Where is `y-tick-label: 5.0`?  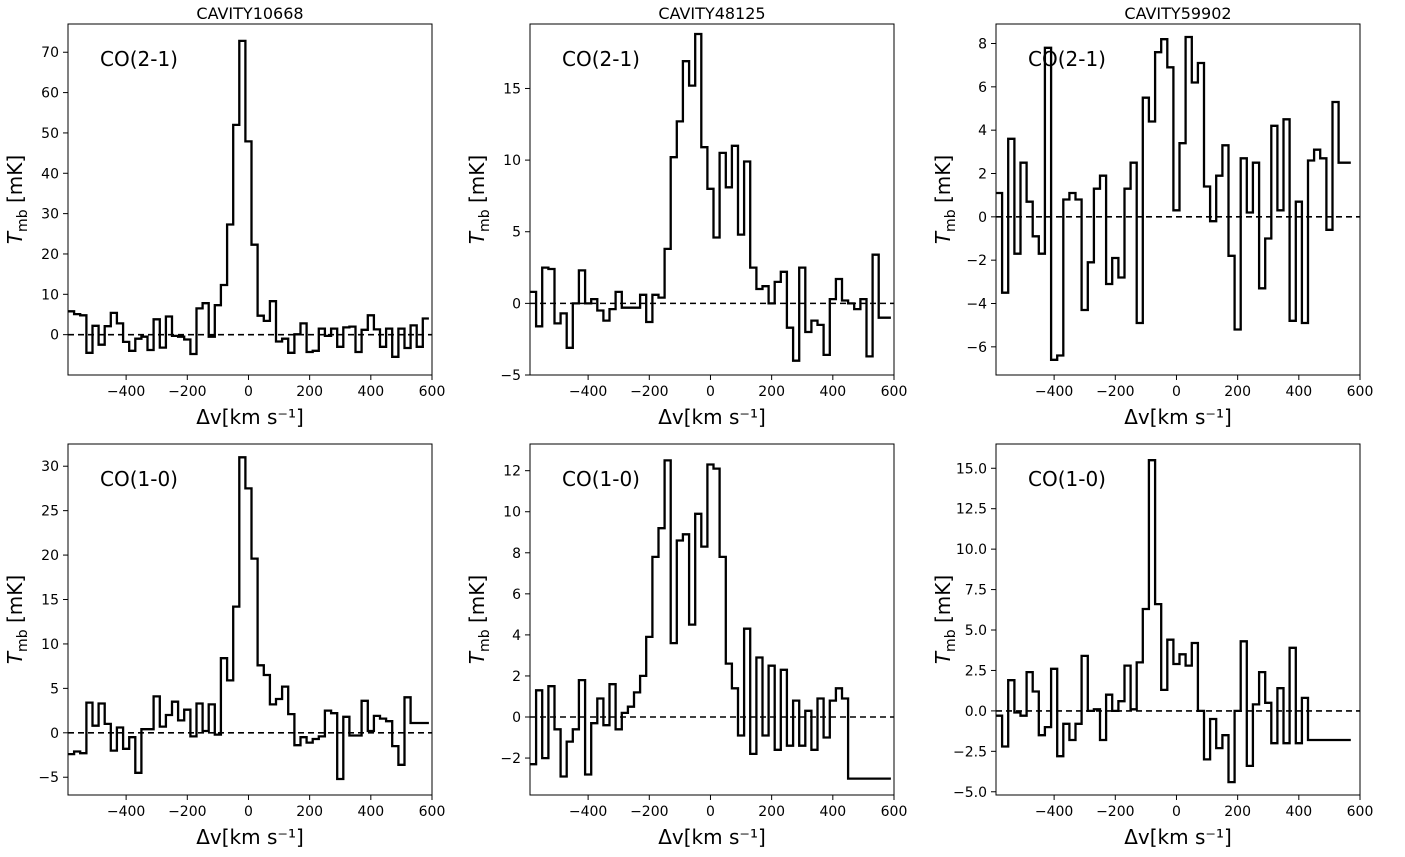
y-tick-label: 5.0 is located at coordinates (976, 631).